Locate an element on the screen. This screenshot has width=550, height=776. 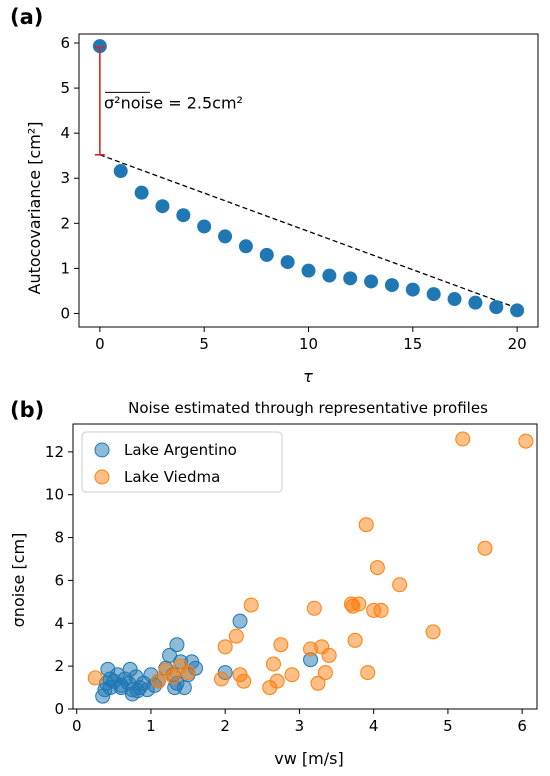
panel-a-ytick-label: 5 is located at coordinates (65, 88).